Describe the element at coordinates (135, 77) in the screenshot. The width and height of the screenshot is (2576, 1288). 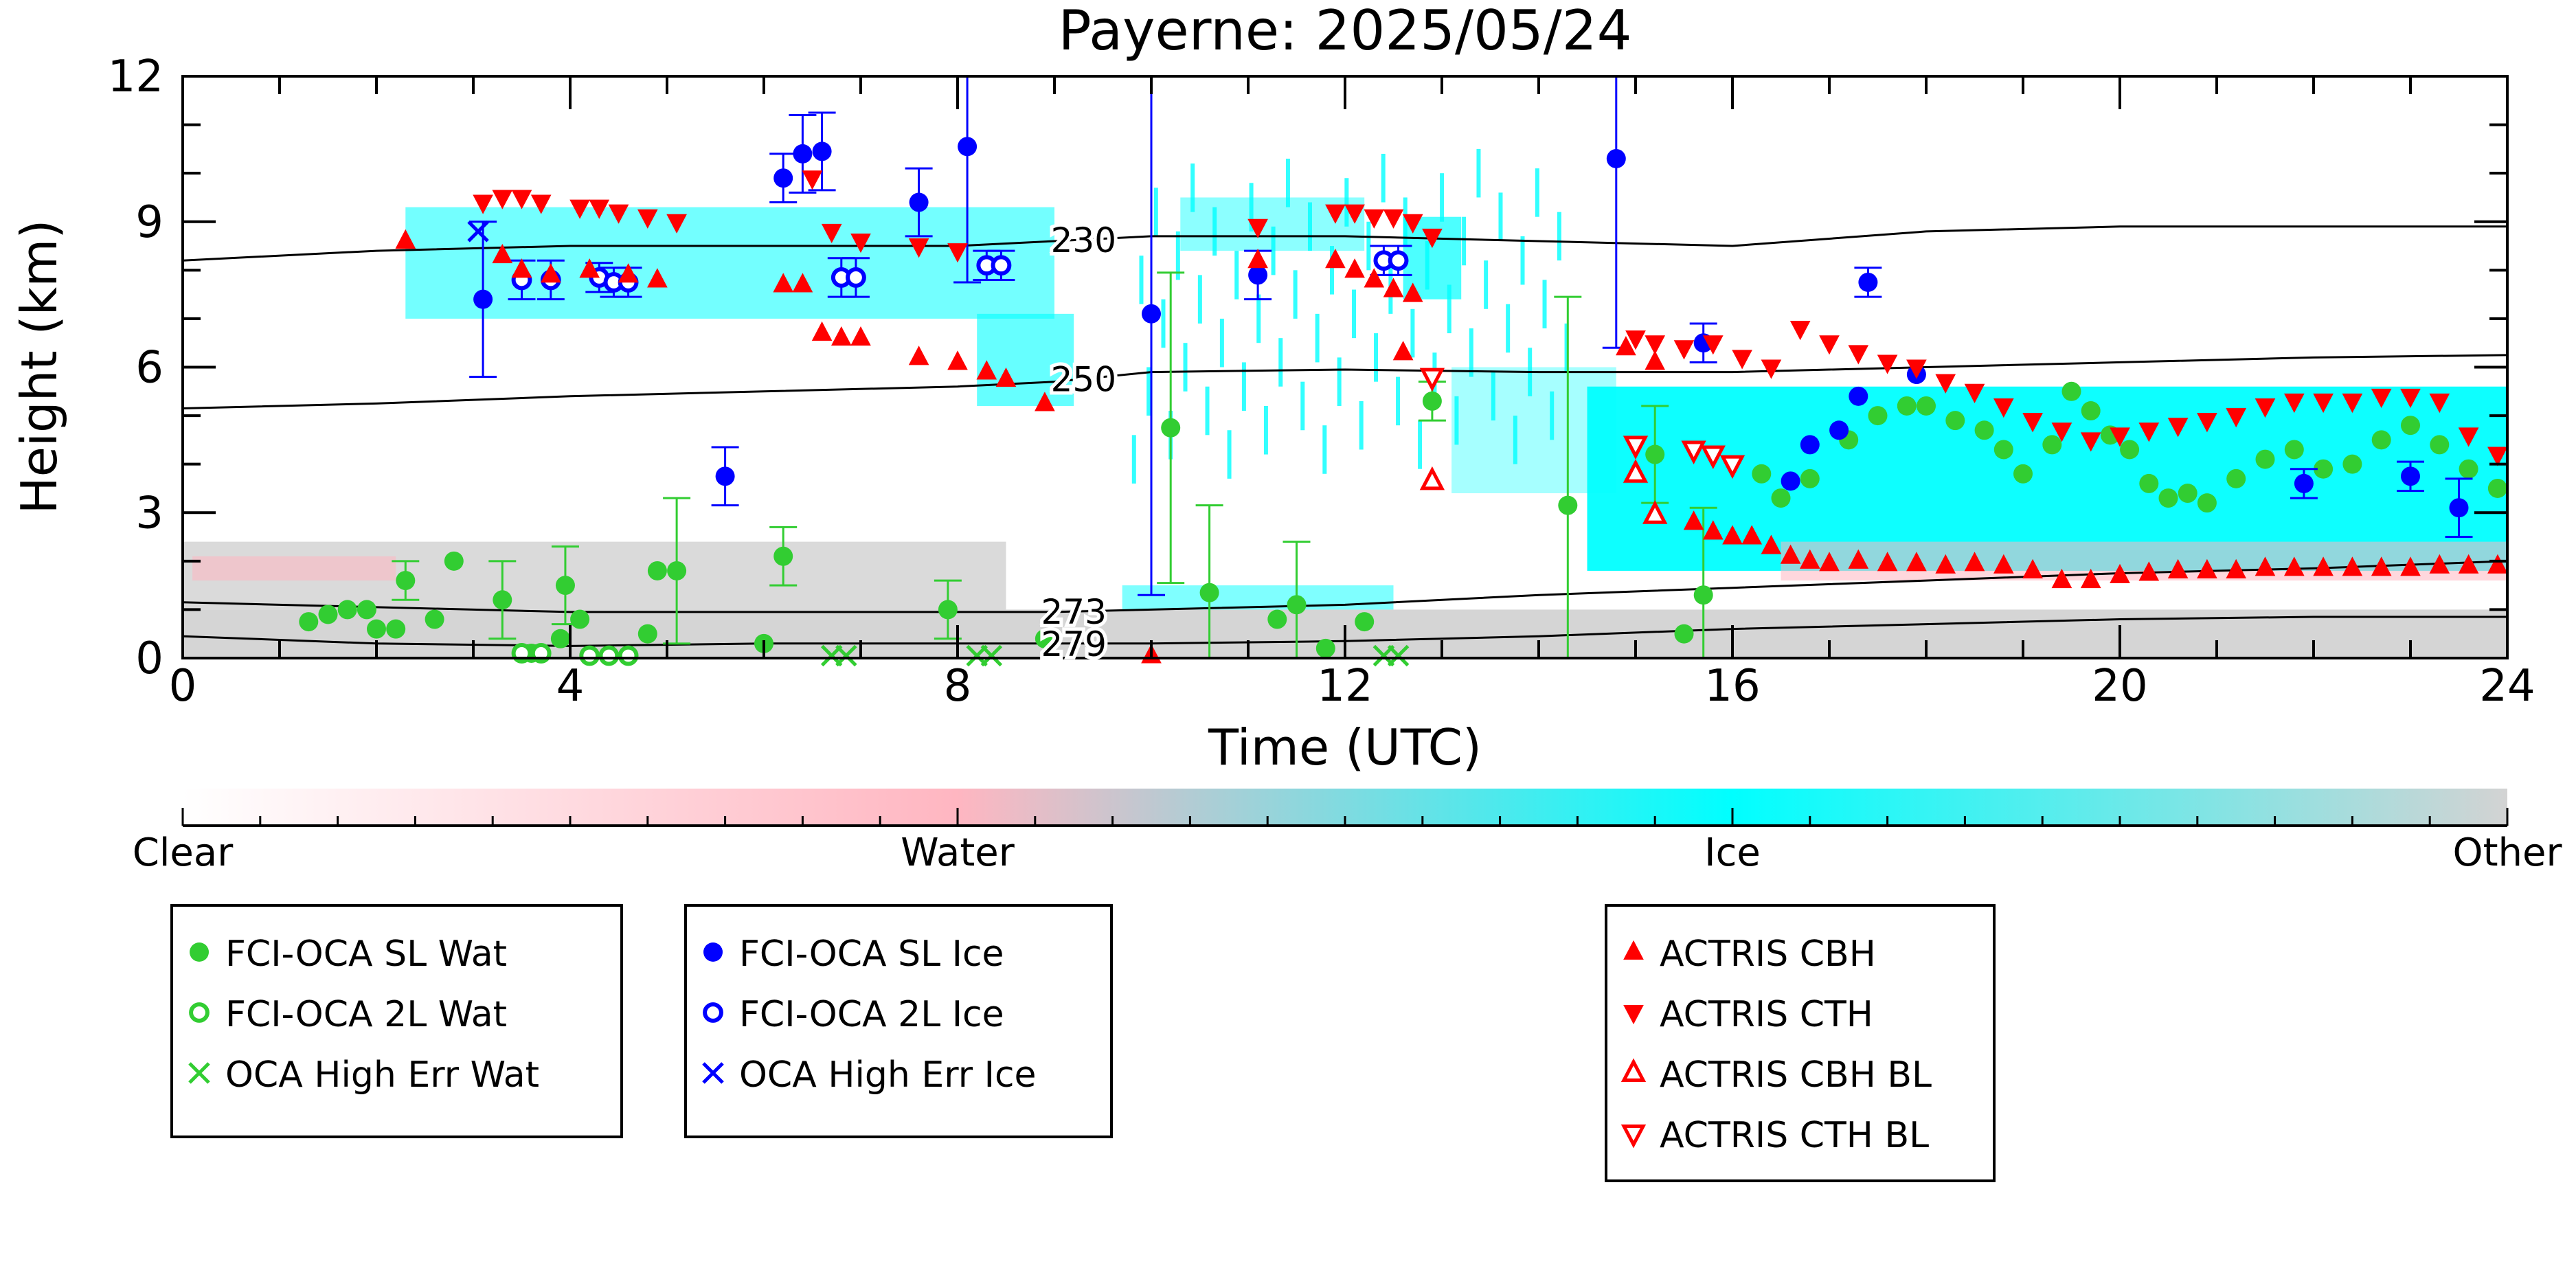
I see `y-tick-label: 12` at that location.